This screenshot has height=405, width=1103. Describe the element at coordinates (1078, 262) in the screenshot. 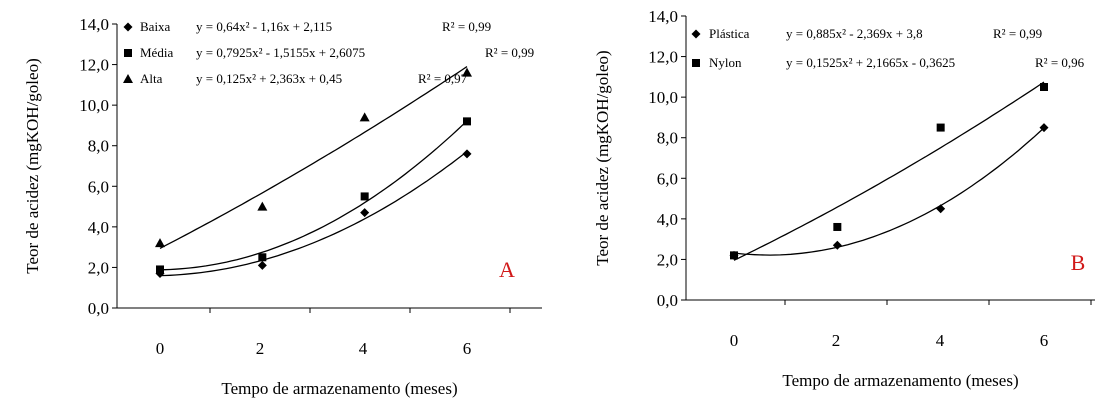

I see `panel-letter: B` at that location.